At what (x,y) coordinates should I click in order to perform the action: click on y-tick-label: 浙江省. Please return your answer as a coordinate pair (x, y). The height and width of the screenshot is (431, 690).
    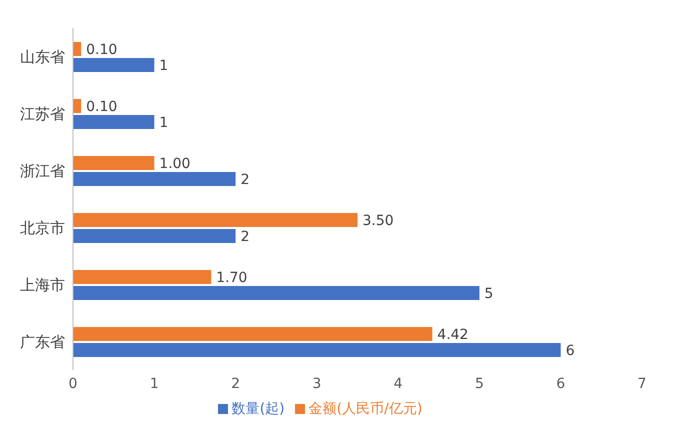
    Looking at the image, I should click on (42, 171).